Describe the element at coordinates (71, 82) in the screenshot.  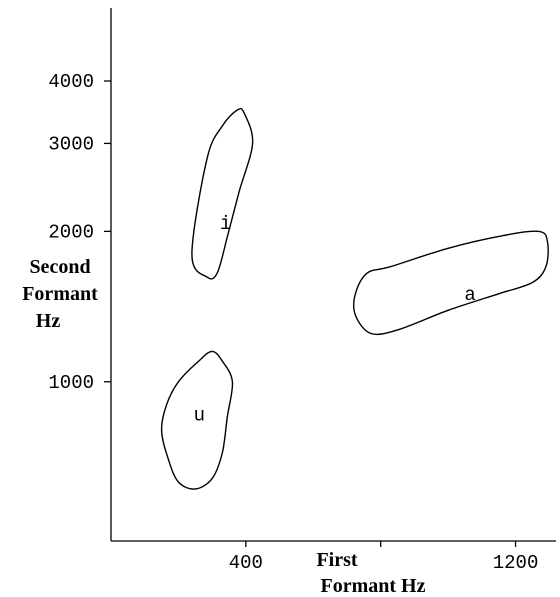
I see `y-tick-label: 4000` at that location.